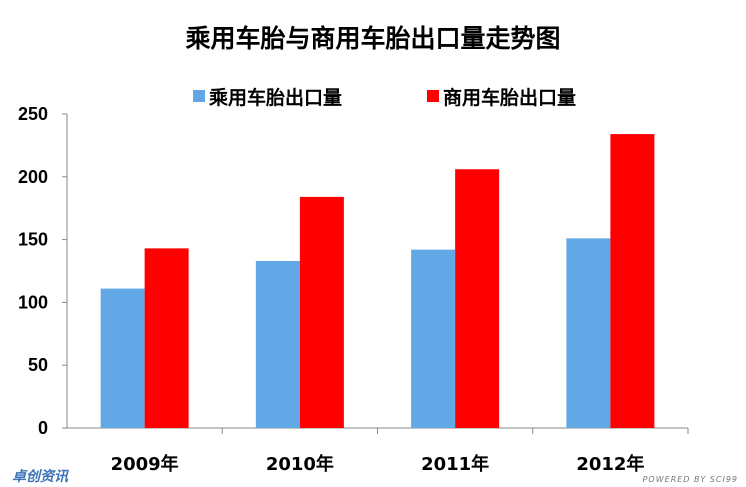 Image resolution: width=746 pixels, height=487 pixels. Describe the element at coordinates (33, 240) in the screenshot. I see `y-tick-label: 150` at that location.